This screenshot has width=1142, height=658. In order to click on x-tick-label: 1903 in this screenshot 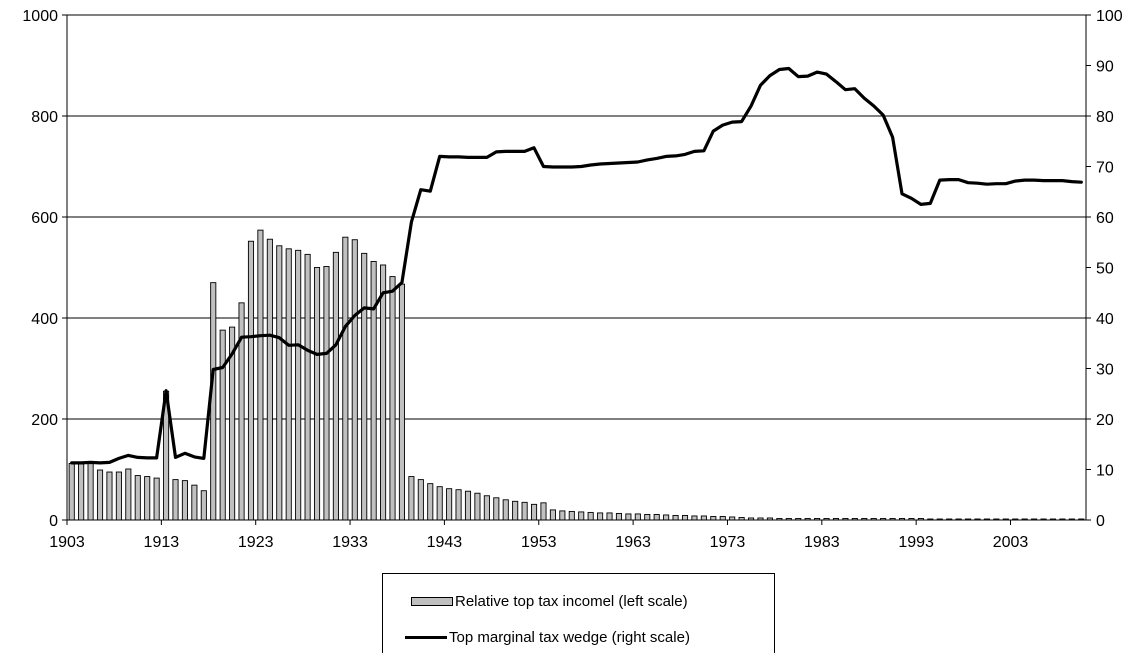, I will do `click(67, 542)`.